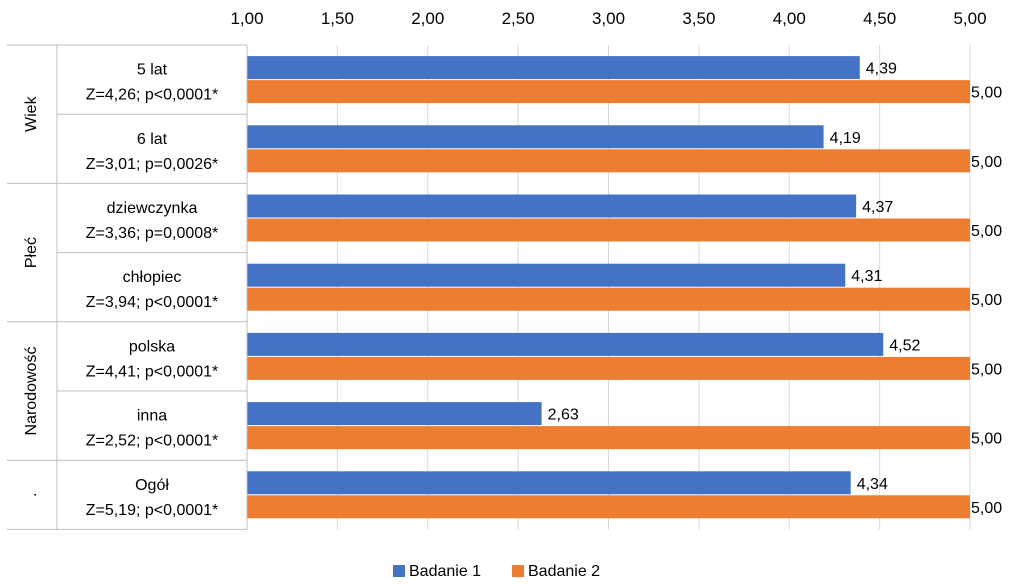  What do you see at coordinates (152, 233) in the screenshot?
I see `category-stat: Z=3,36; p=0,0008*` at bounding box center [152, 233].